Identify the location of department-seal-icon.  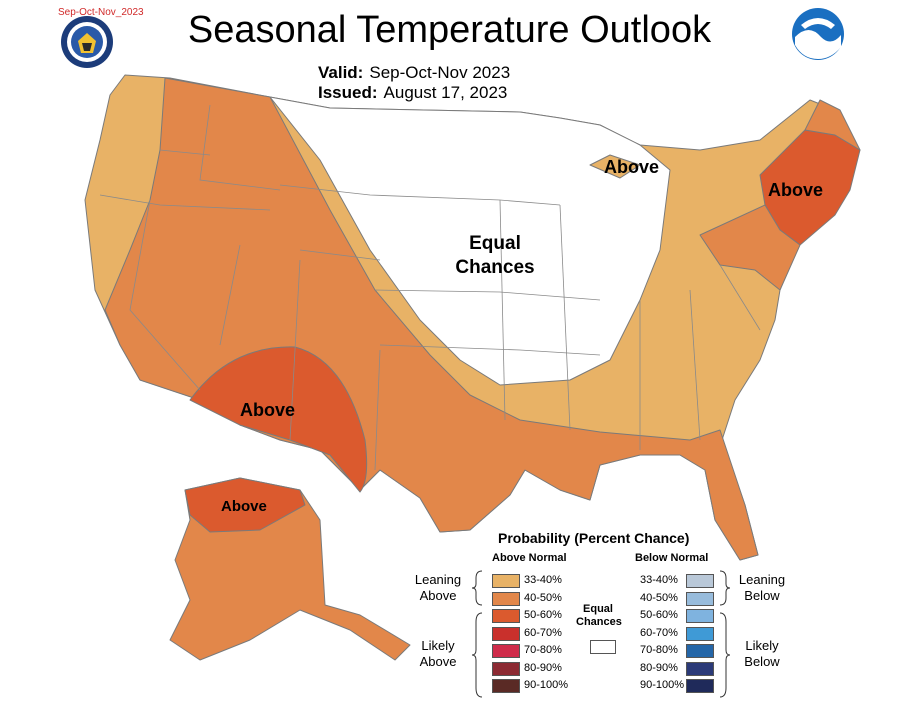
(87, 42).